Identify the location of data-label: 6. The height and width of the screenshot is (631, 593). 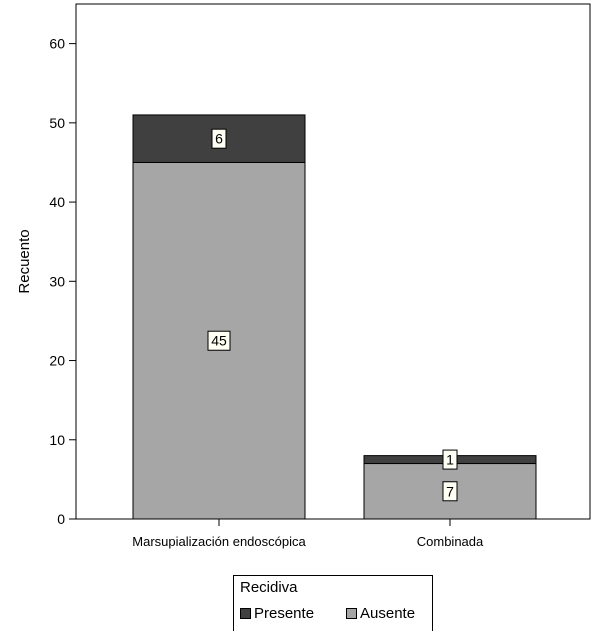
(219, 139).